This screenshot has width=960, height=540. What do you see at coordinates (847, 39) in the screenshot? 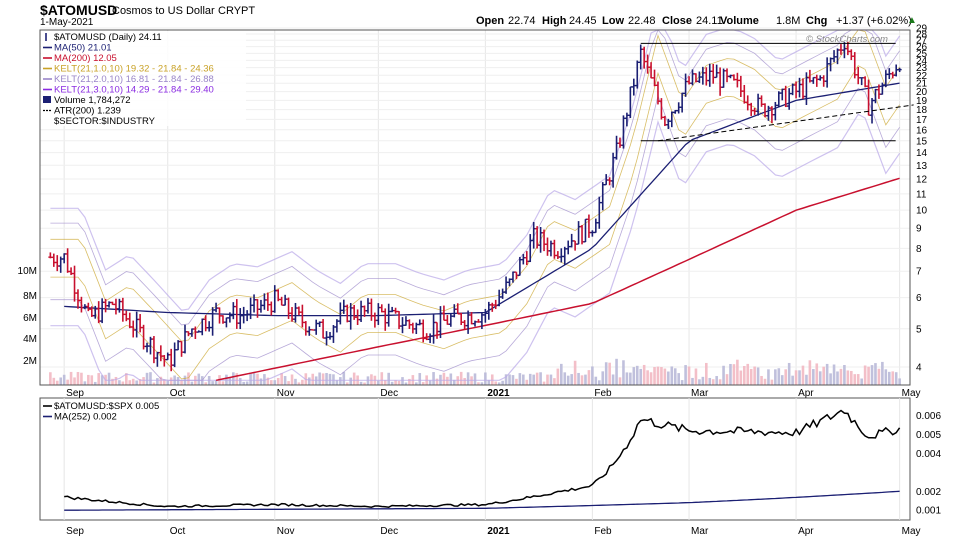
I see `watermark: © StockCharts.com` at bounding box center [847, 39].